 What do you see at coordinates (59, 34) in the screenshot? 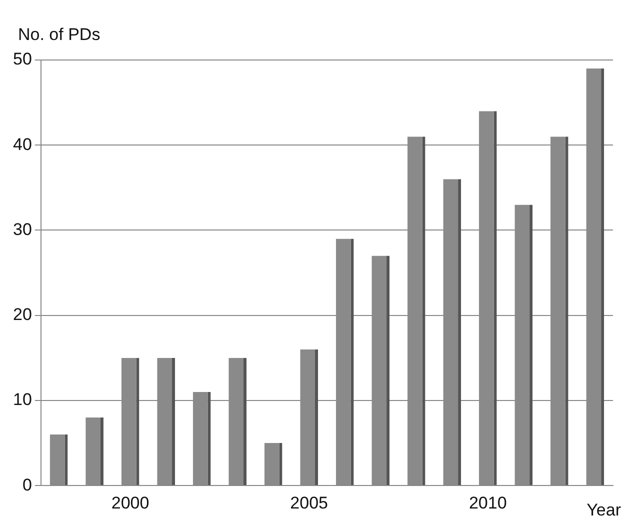
I see `y-axis-title: No. of PDs` at bounding box center [59, 34].